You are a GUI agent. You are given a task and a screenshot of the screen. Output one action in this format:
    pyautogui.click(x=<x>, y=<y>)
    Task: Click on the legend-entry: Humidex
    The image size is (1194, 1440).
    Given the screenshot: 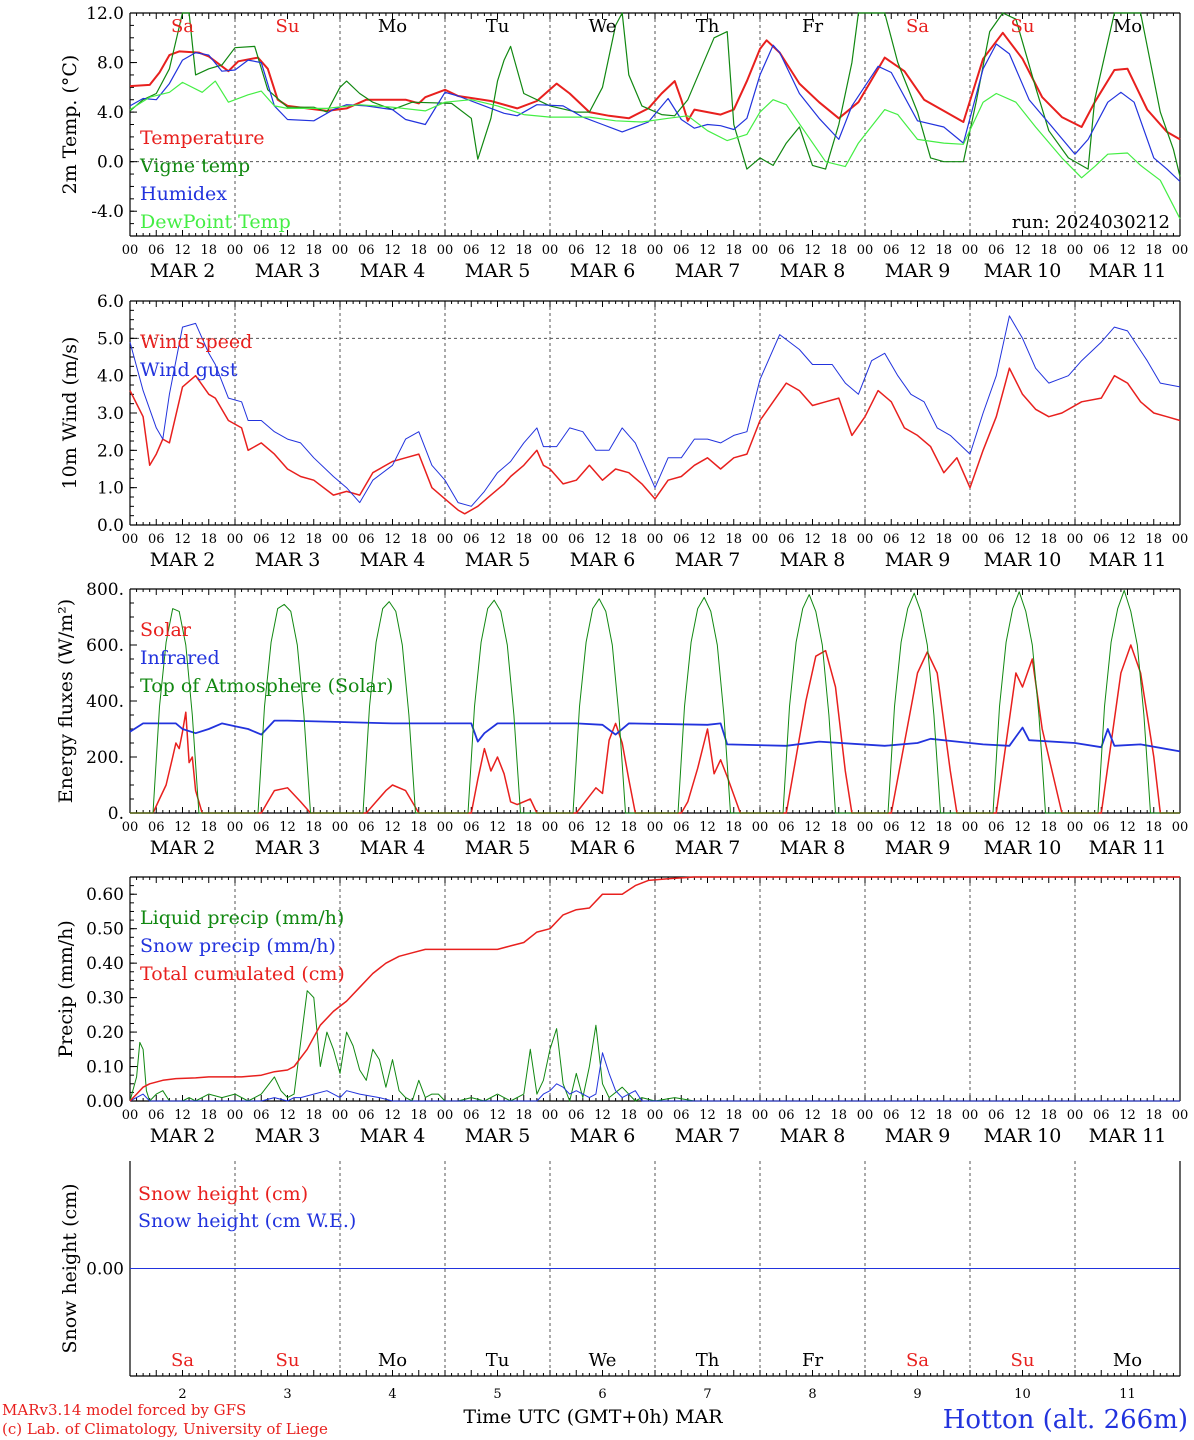 What is the action you would take?
    pyautogui.click(x=183, y=194)
    